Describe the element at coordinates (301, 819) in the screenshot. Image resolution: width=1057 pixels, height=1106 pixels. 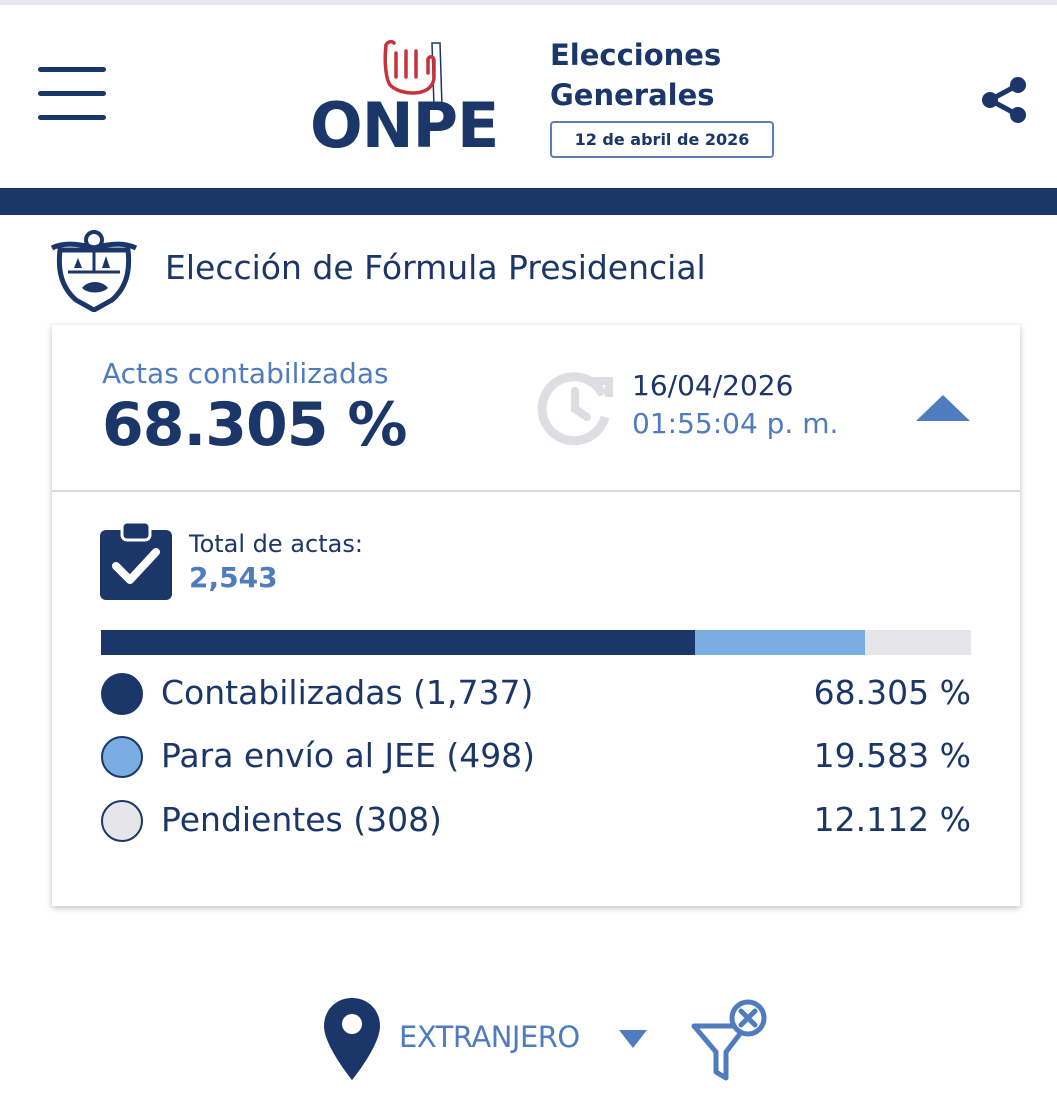
I see `legend-label: Pendientes (308)` at that location.